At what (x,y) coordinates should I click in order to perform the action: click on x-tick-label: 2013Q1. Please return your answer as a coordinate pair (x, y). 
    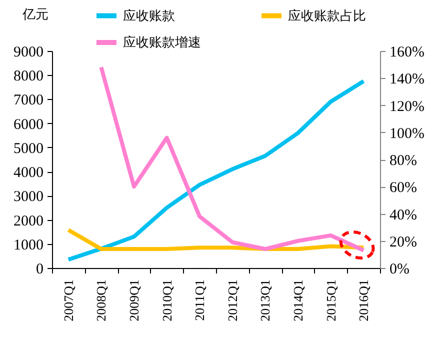
    Looking at the image, I should click on (265, 301).